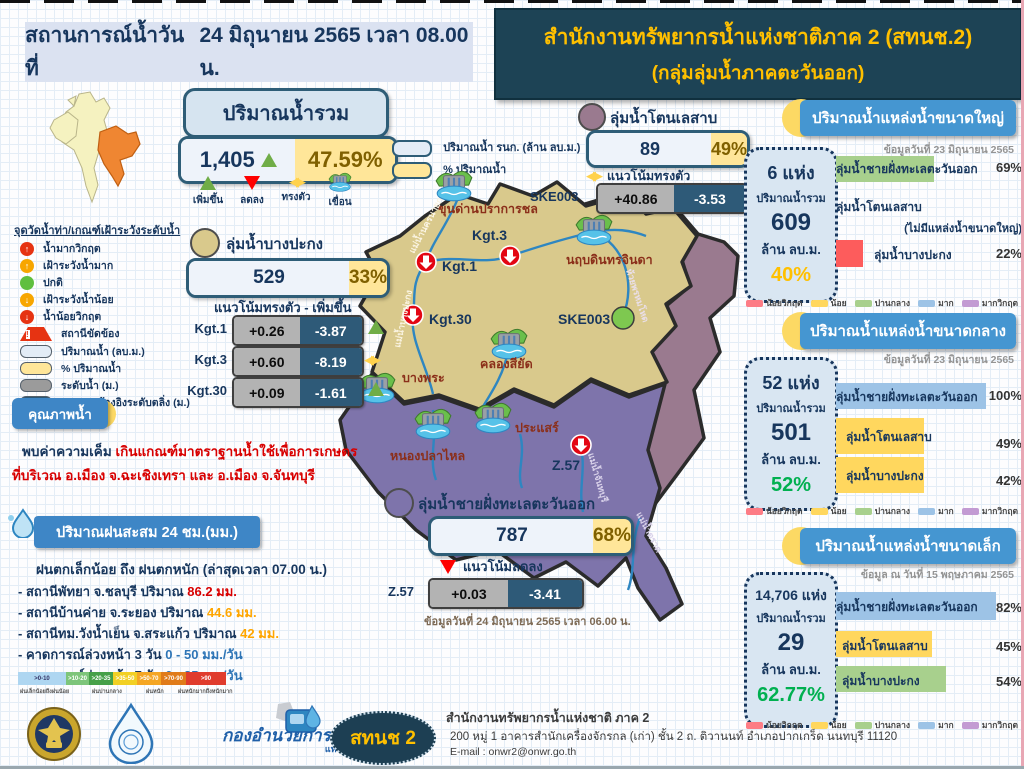 Image resolution: width=1024 pixels, height=769 pixels. I want to click on rain-forecast-3day: - คาดการณ์ล่วงหน้า 3 วัน 0 - 50 มม./วัน, so click(130, 654).